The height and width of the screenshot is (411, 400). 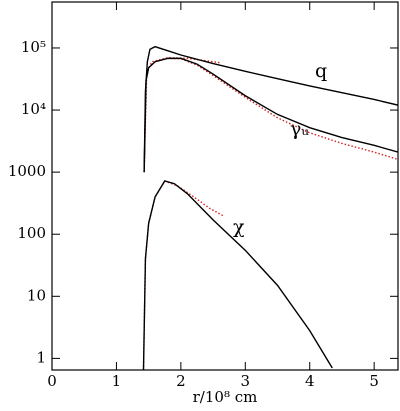 What do you see at coordinates (239, 227) in the screenshot?
I see `series-label: χ` at bounding box center [239, 227].